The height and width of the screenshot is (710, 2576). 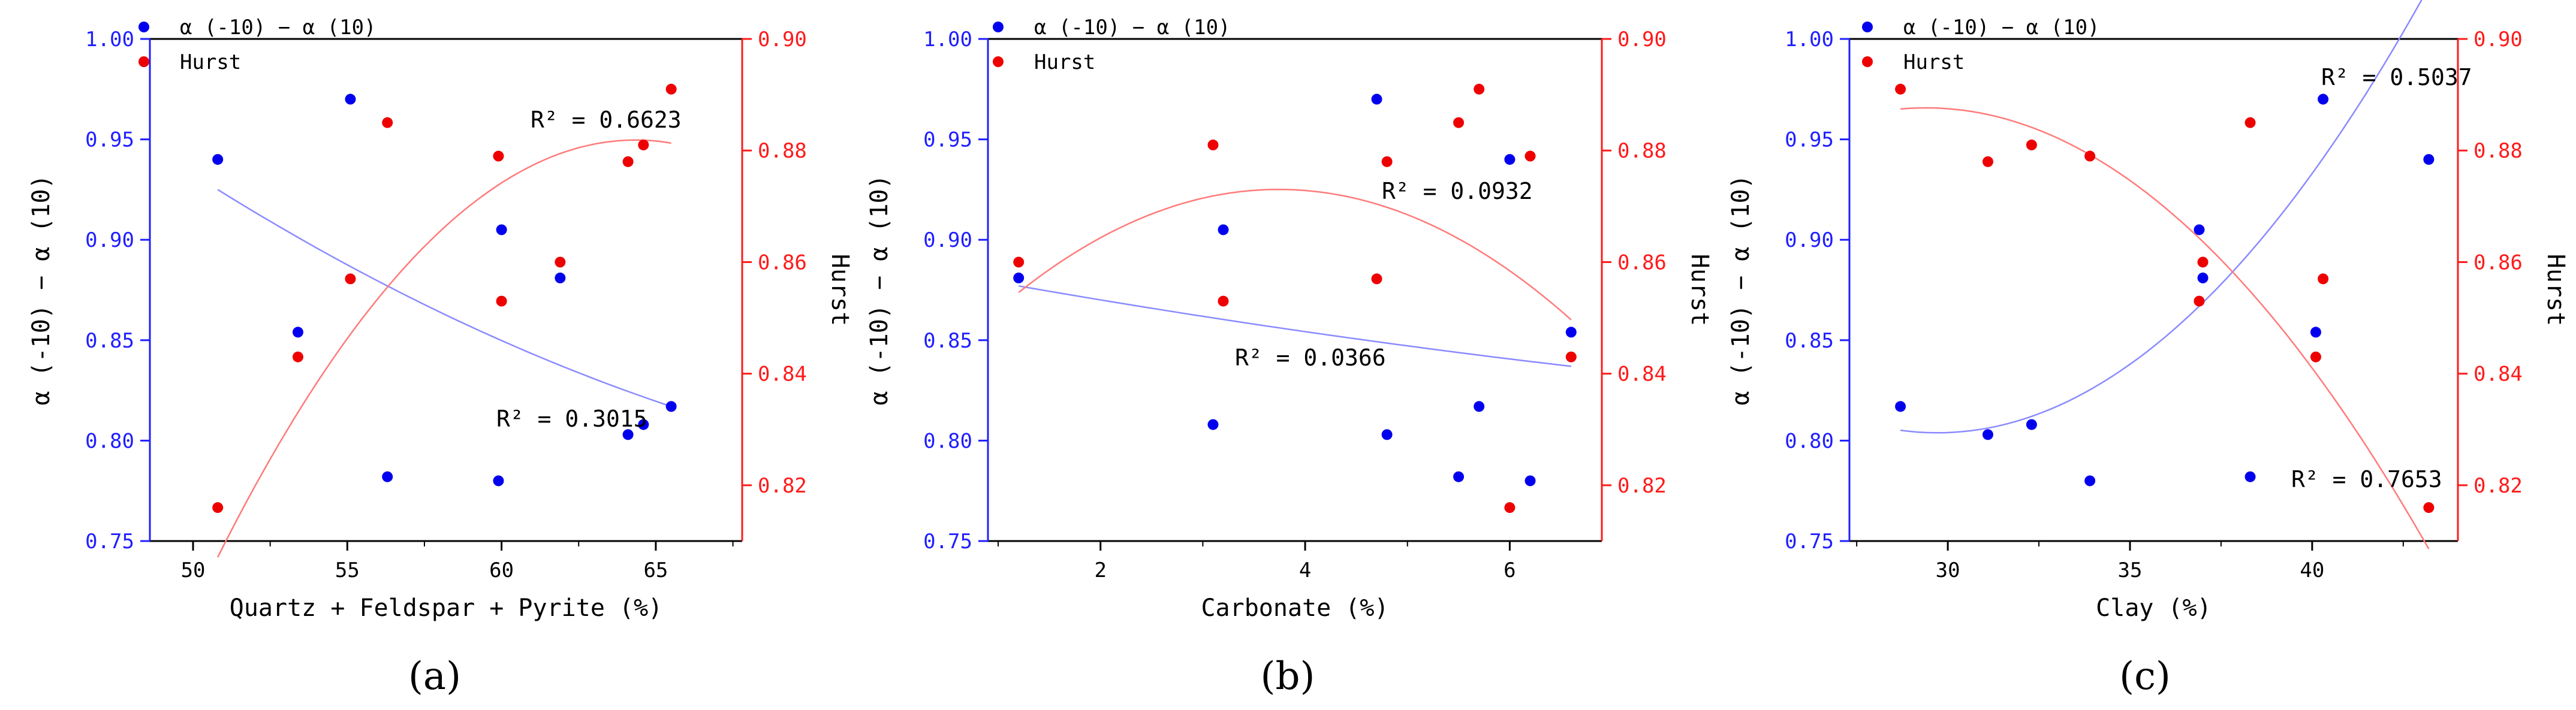 What do you see at coordinates (2312, 570) in the screenshot?
I see `x-tick-label: 40` at bounding box center [2312, 570].